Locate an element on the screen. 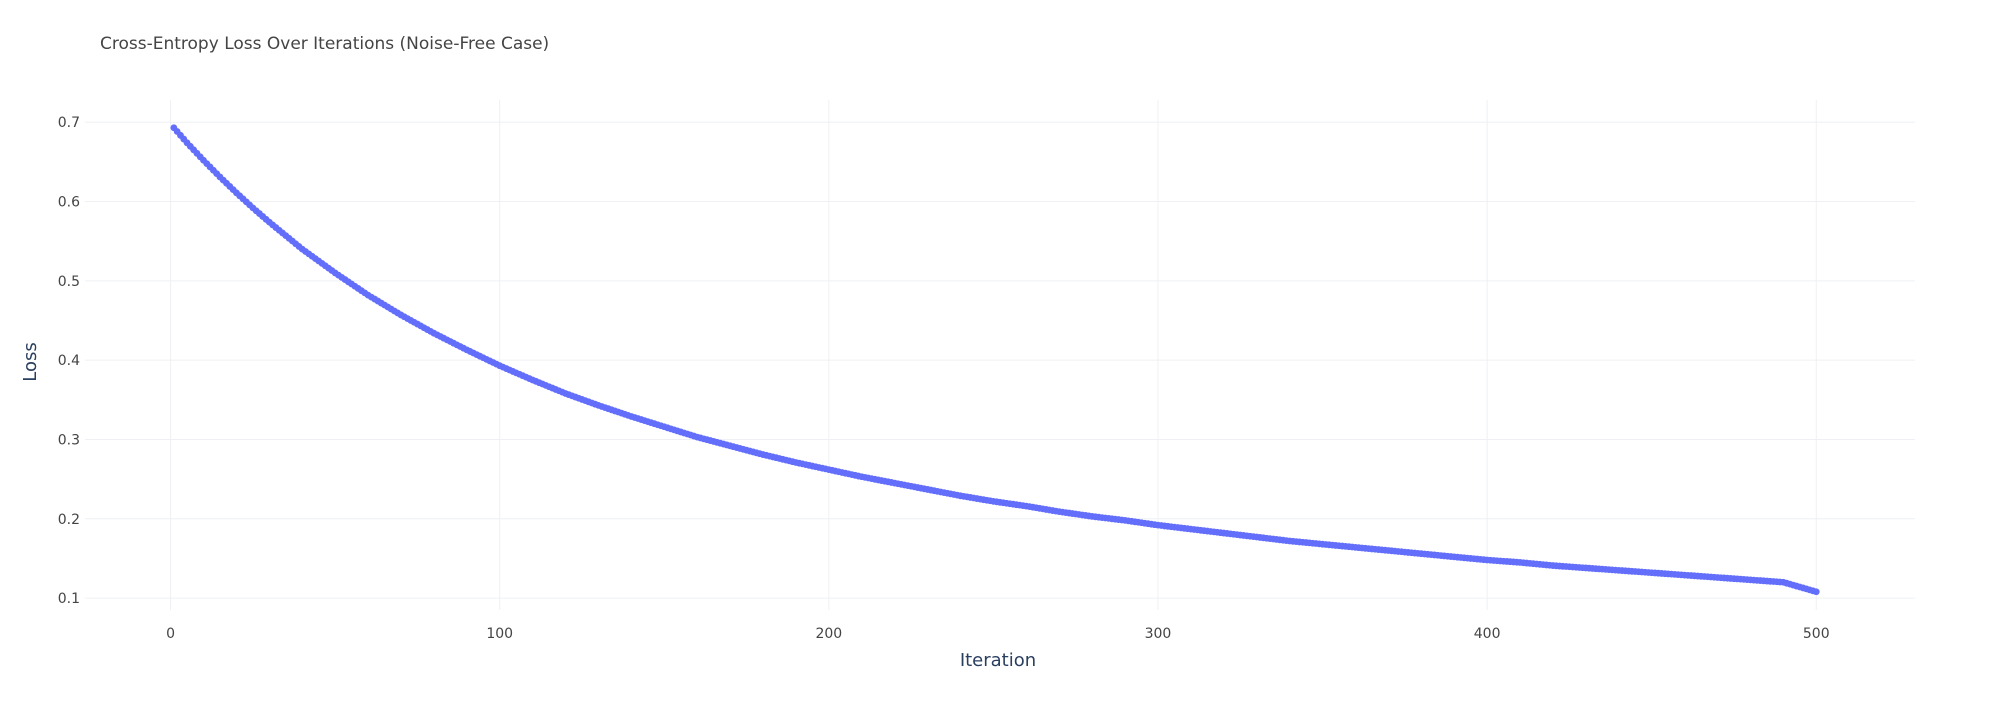  y-tick-label: 0.6 is located at coordinates (69, 203).